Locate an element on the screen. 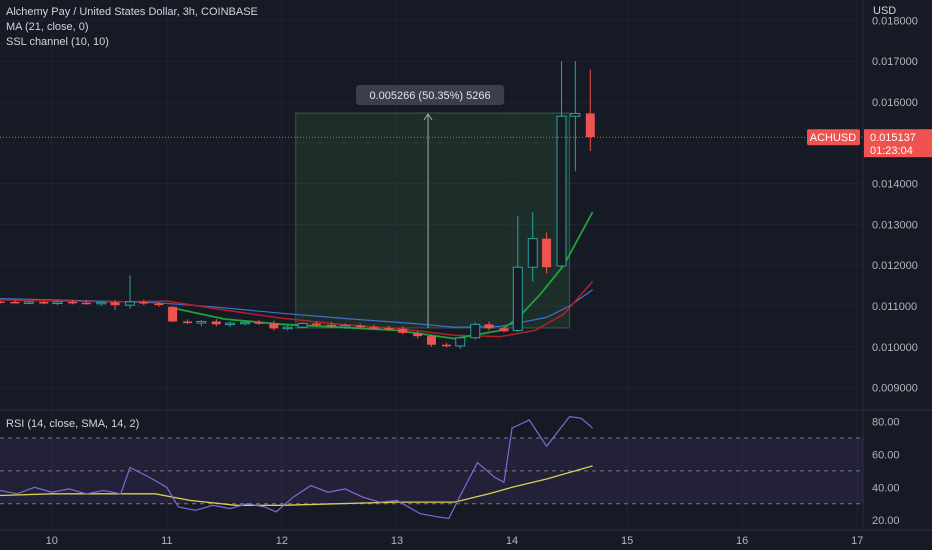 This screenshot has width=932, height=550. price-tick-label: 0.013000 is located at coordinates (895, 225).